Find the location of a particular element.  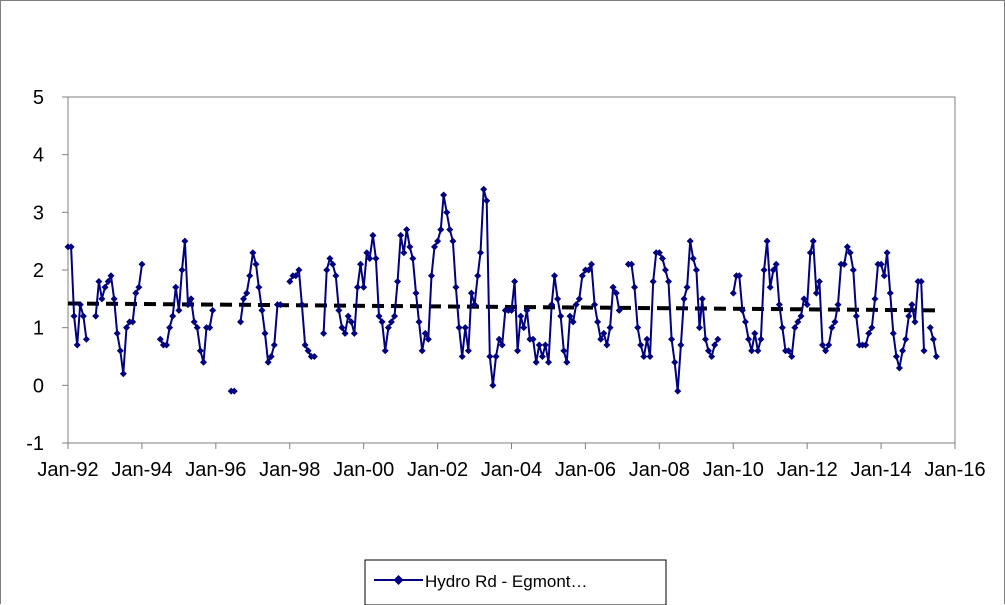

x-tick-label: Jan-94 is located at coordinates (141, 470).